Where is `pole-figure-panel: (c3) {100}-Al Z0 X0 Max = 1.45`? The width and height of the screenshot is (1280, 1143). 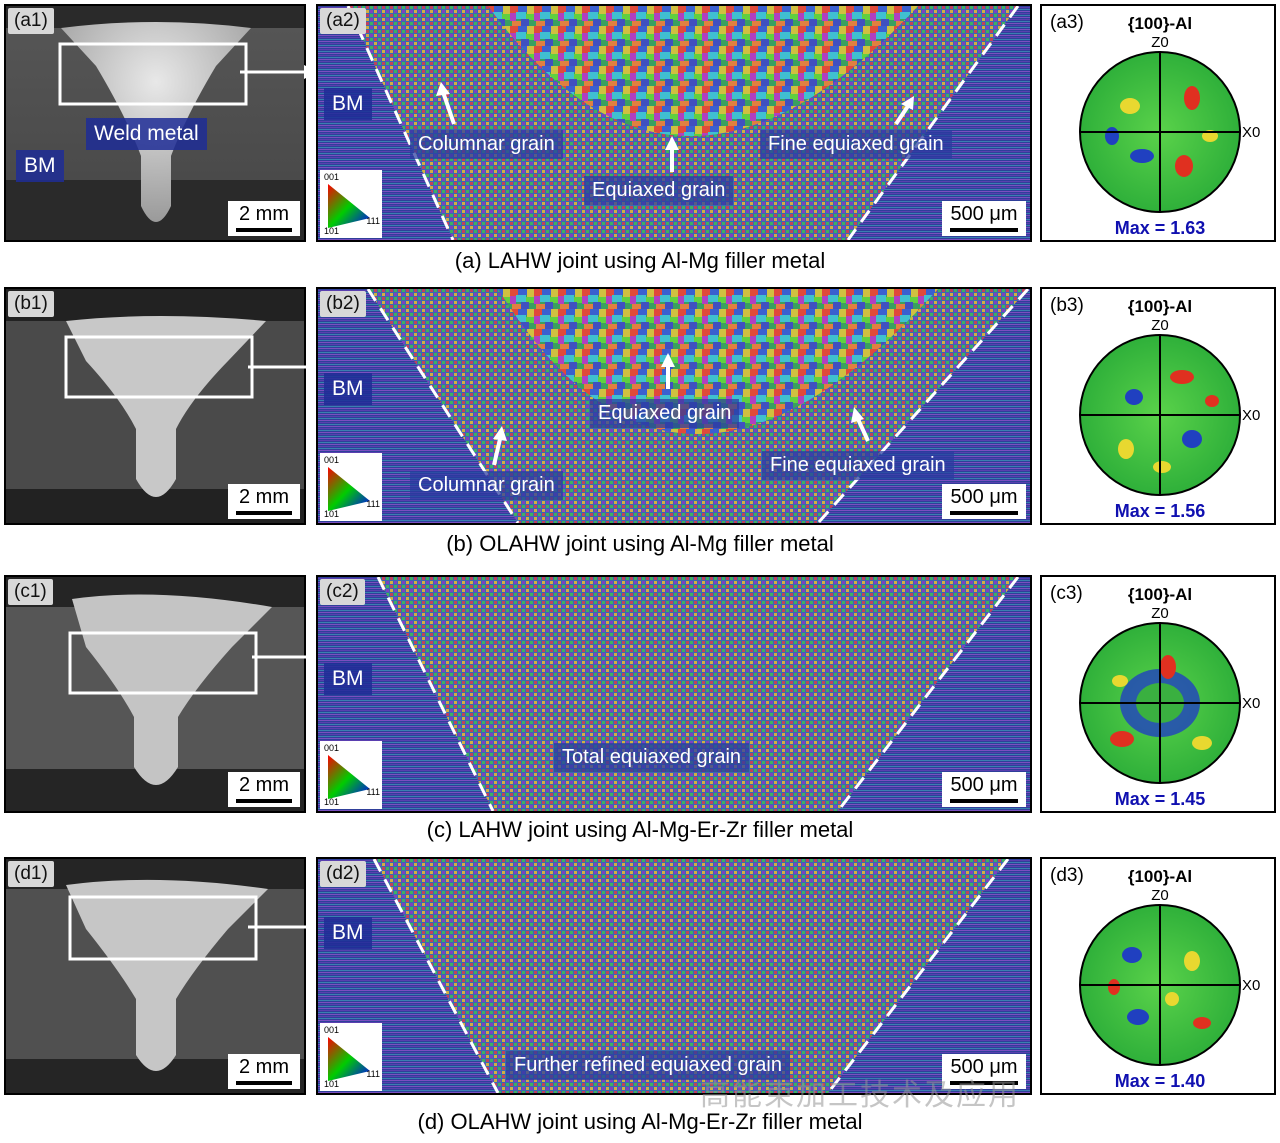 pole-figure-panel: (c3) {100}-Al Z0 X0 Max = 1.45 is located at coordinates (1158, 694).